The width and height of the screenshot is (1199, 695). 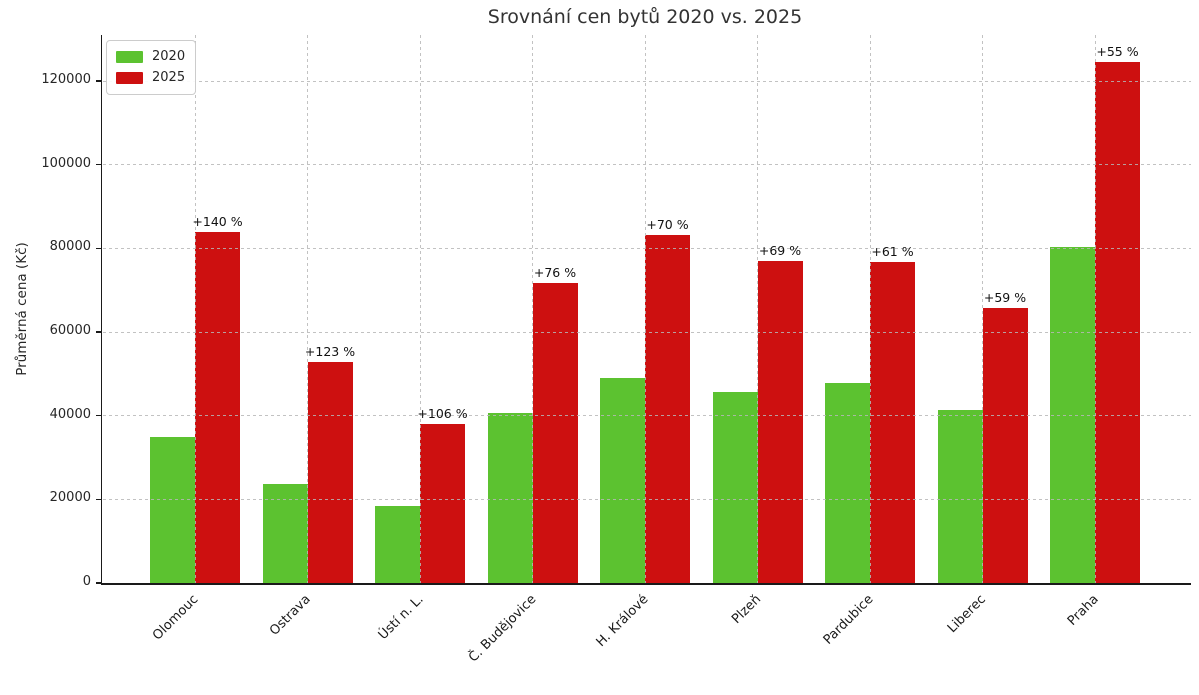 What do you see at coordinates (967, 614) in the screenshot?
I see `x-tick-label-text: Liberec` at bounding box center [967, 614].